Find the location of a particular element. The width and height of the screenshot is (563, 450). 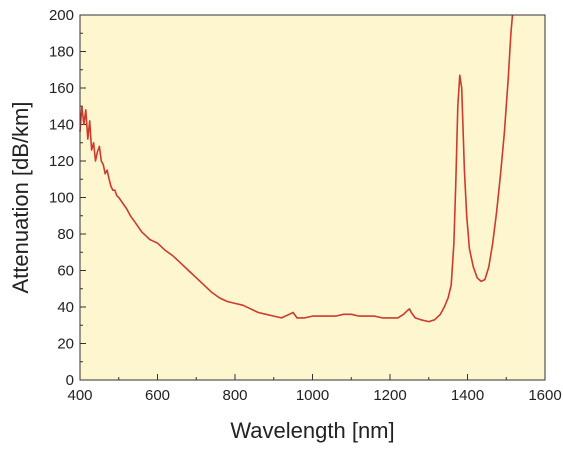

y-tick-label: 0 is located at coordinates (70, 380).